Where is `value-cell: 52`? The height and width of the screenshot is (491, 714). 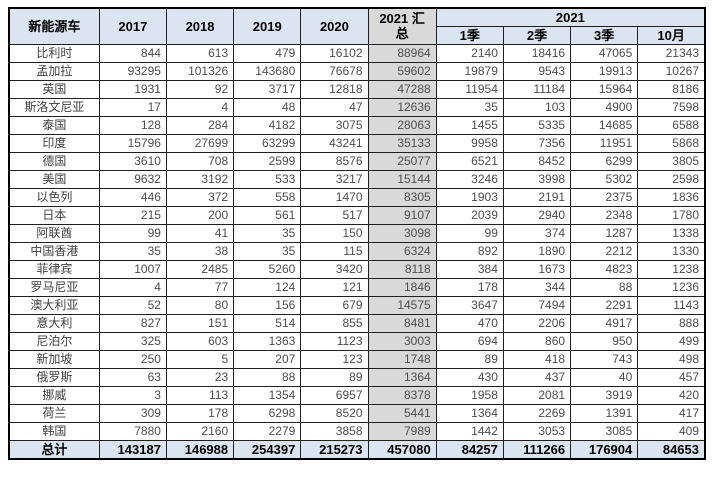 value-cell: 52 is located at coordinates (132, 305).